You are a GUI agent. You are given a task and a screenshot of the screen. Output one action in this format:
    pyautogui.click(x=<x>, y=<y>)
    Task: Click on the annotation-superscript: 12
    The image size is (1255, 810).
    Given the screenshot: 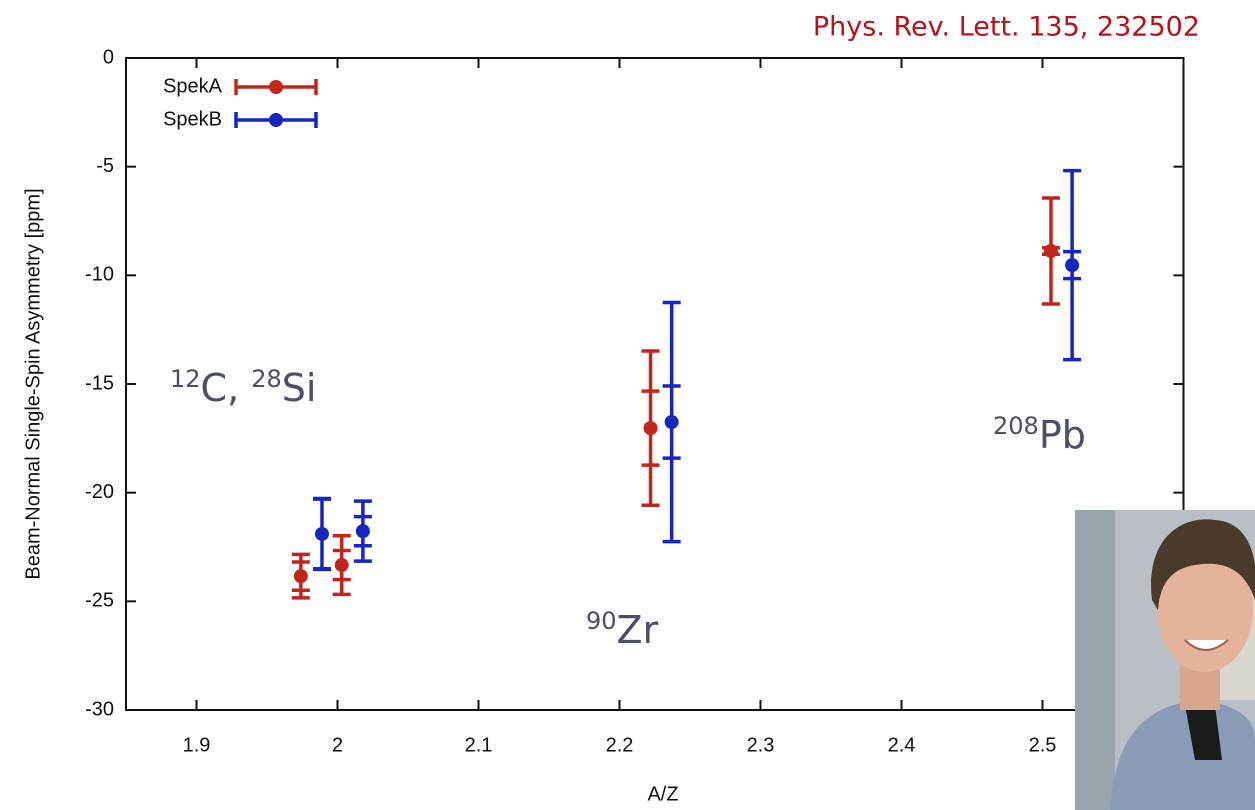 What is the action you would take?
    pyautogui.click(x=185, y=379)
    